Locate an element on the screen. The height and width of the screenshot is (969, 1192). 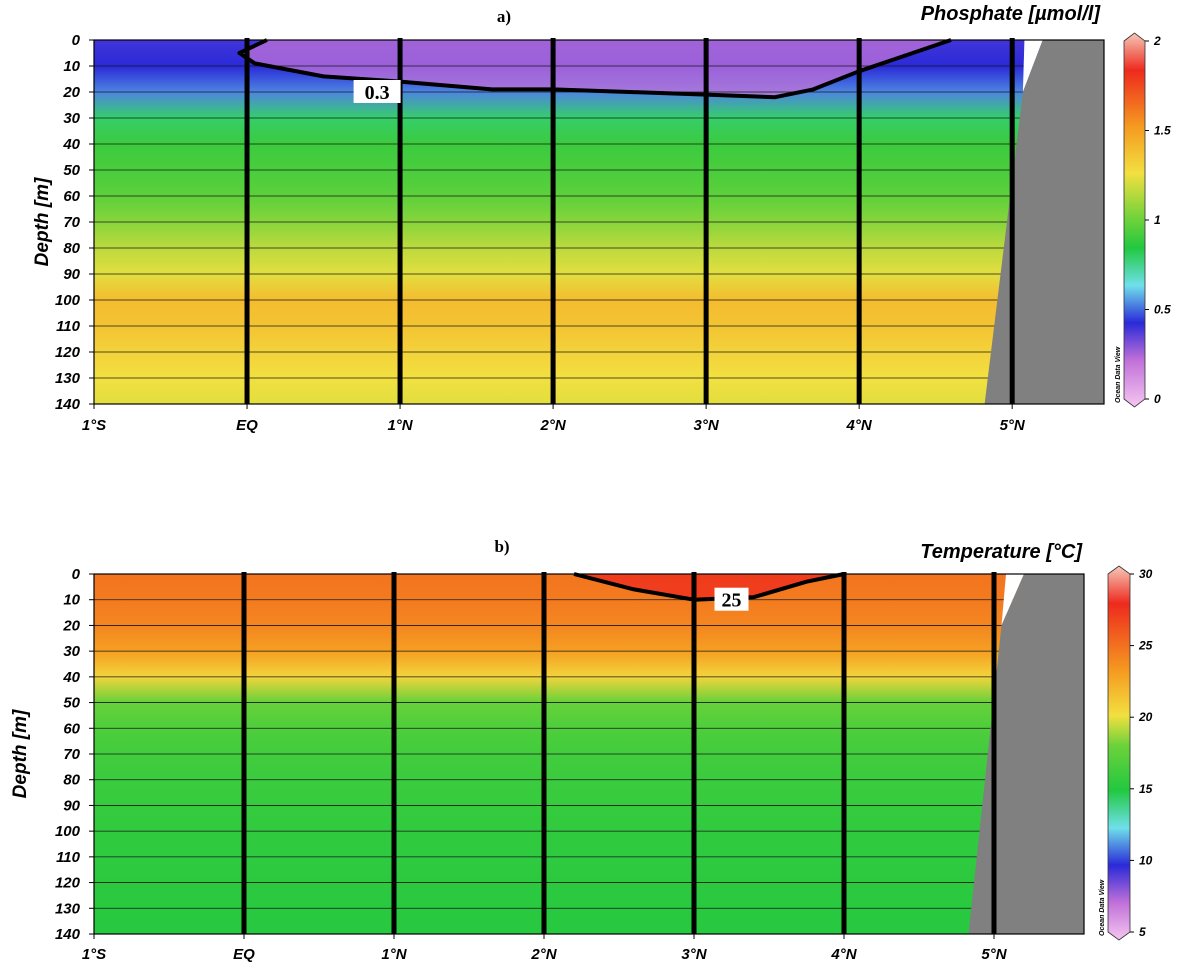
panel-label: a) is located at coordinates (504, 16).